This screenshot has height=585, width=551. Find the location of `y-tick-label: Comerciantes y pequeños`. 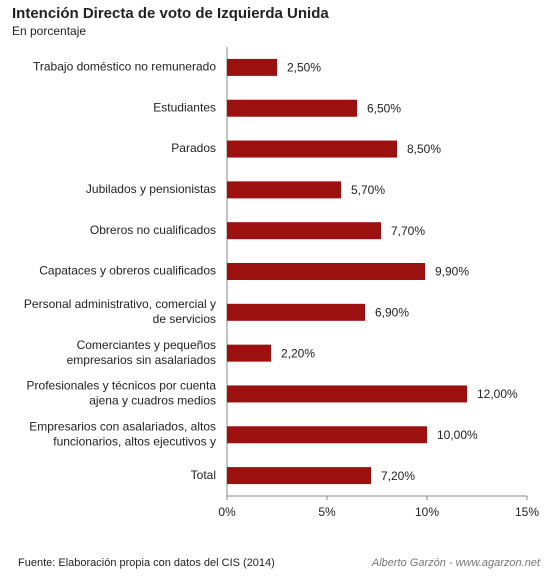

y-tick-label: Comerciantes y pequeños is located at coordinates (146, 345).